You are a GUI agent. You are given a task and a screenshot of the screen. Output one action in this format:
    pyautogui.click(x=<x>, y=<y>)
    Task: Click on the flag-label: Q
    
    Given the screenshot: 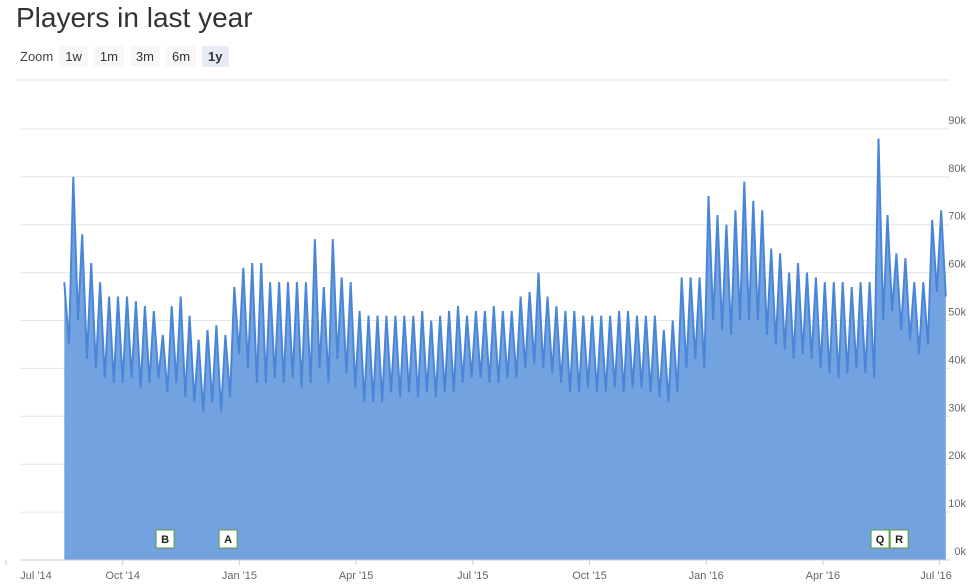 What is the action you would take?
    pyautogui.click(x=880, y=540)
    